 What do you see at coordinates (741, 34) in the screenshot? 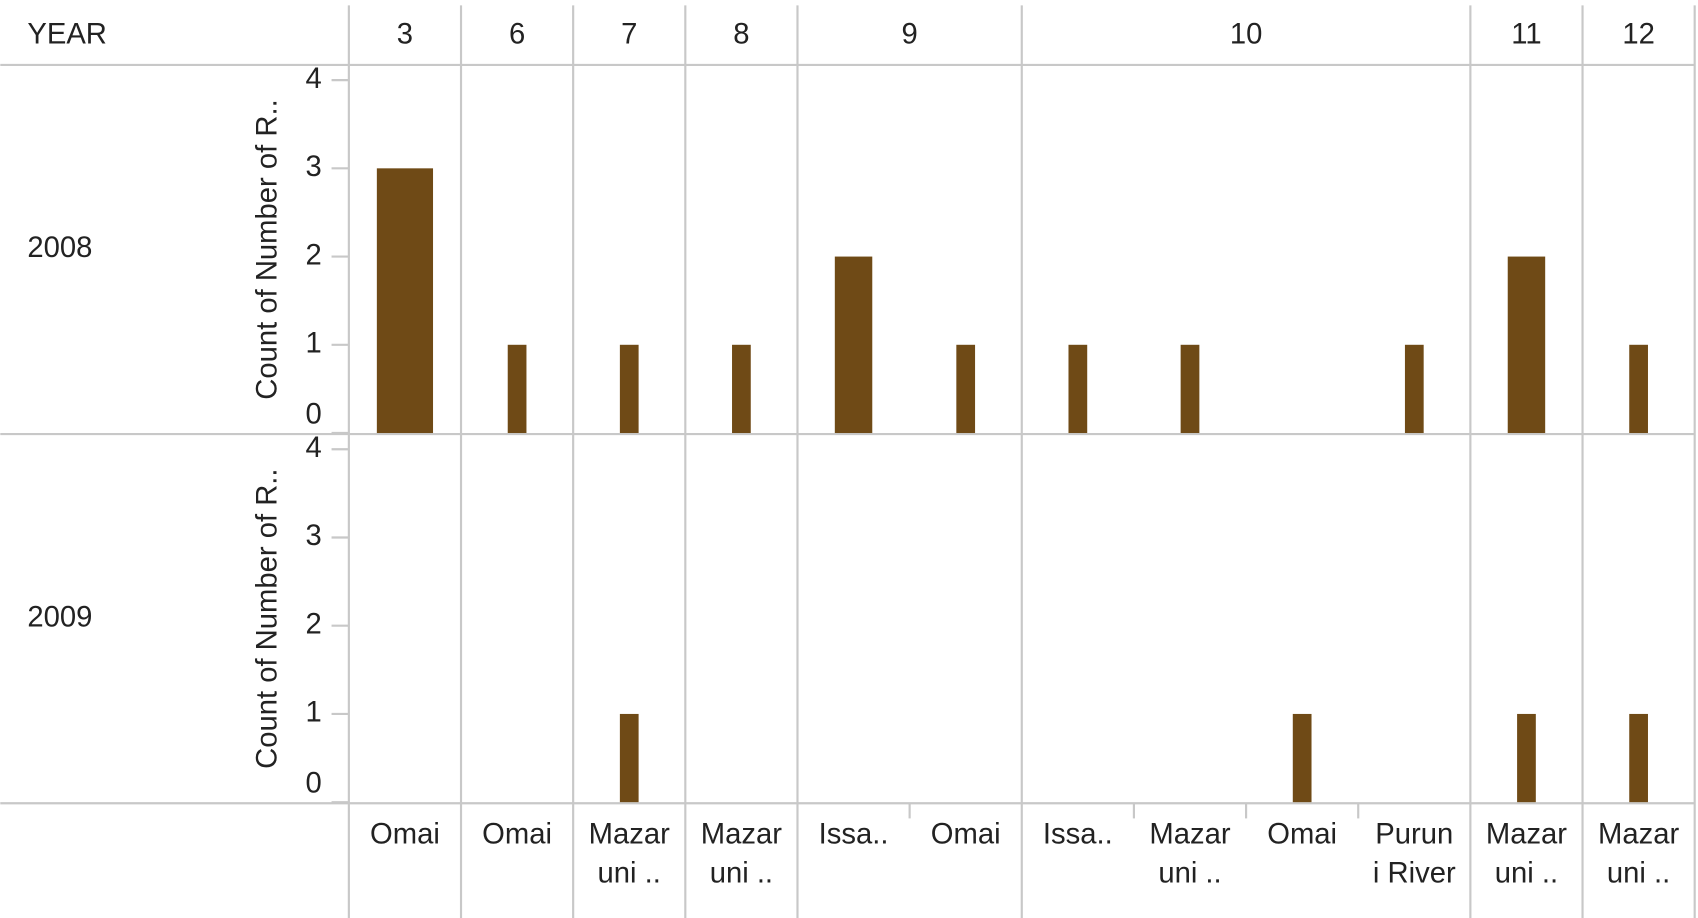
I see `column-header: 8` at bounding box center [741, 34].